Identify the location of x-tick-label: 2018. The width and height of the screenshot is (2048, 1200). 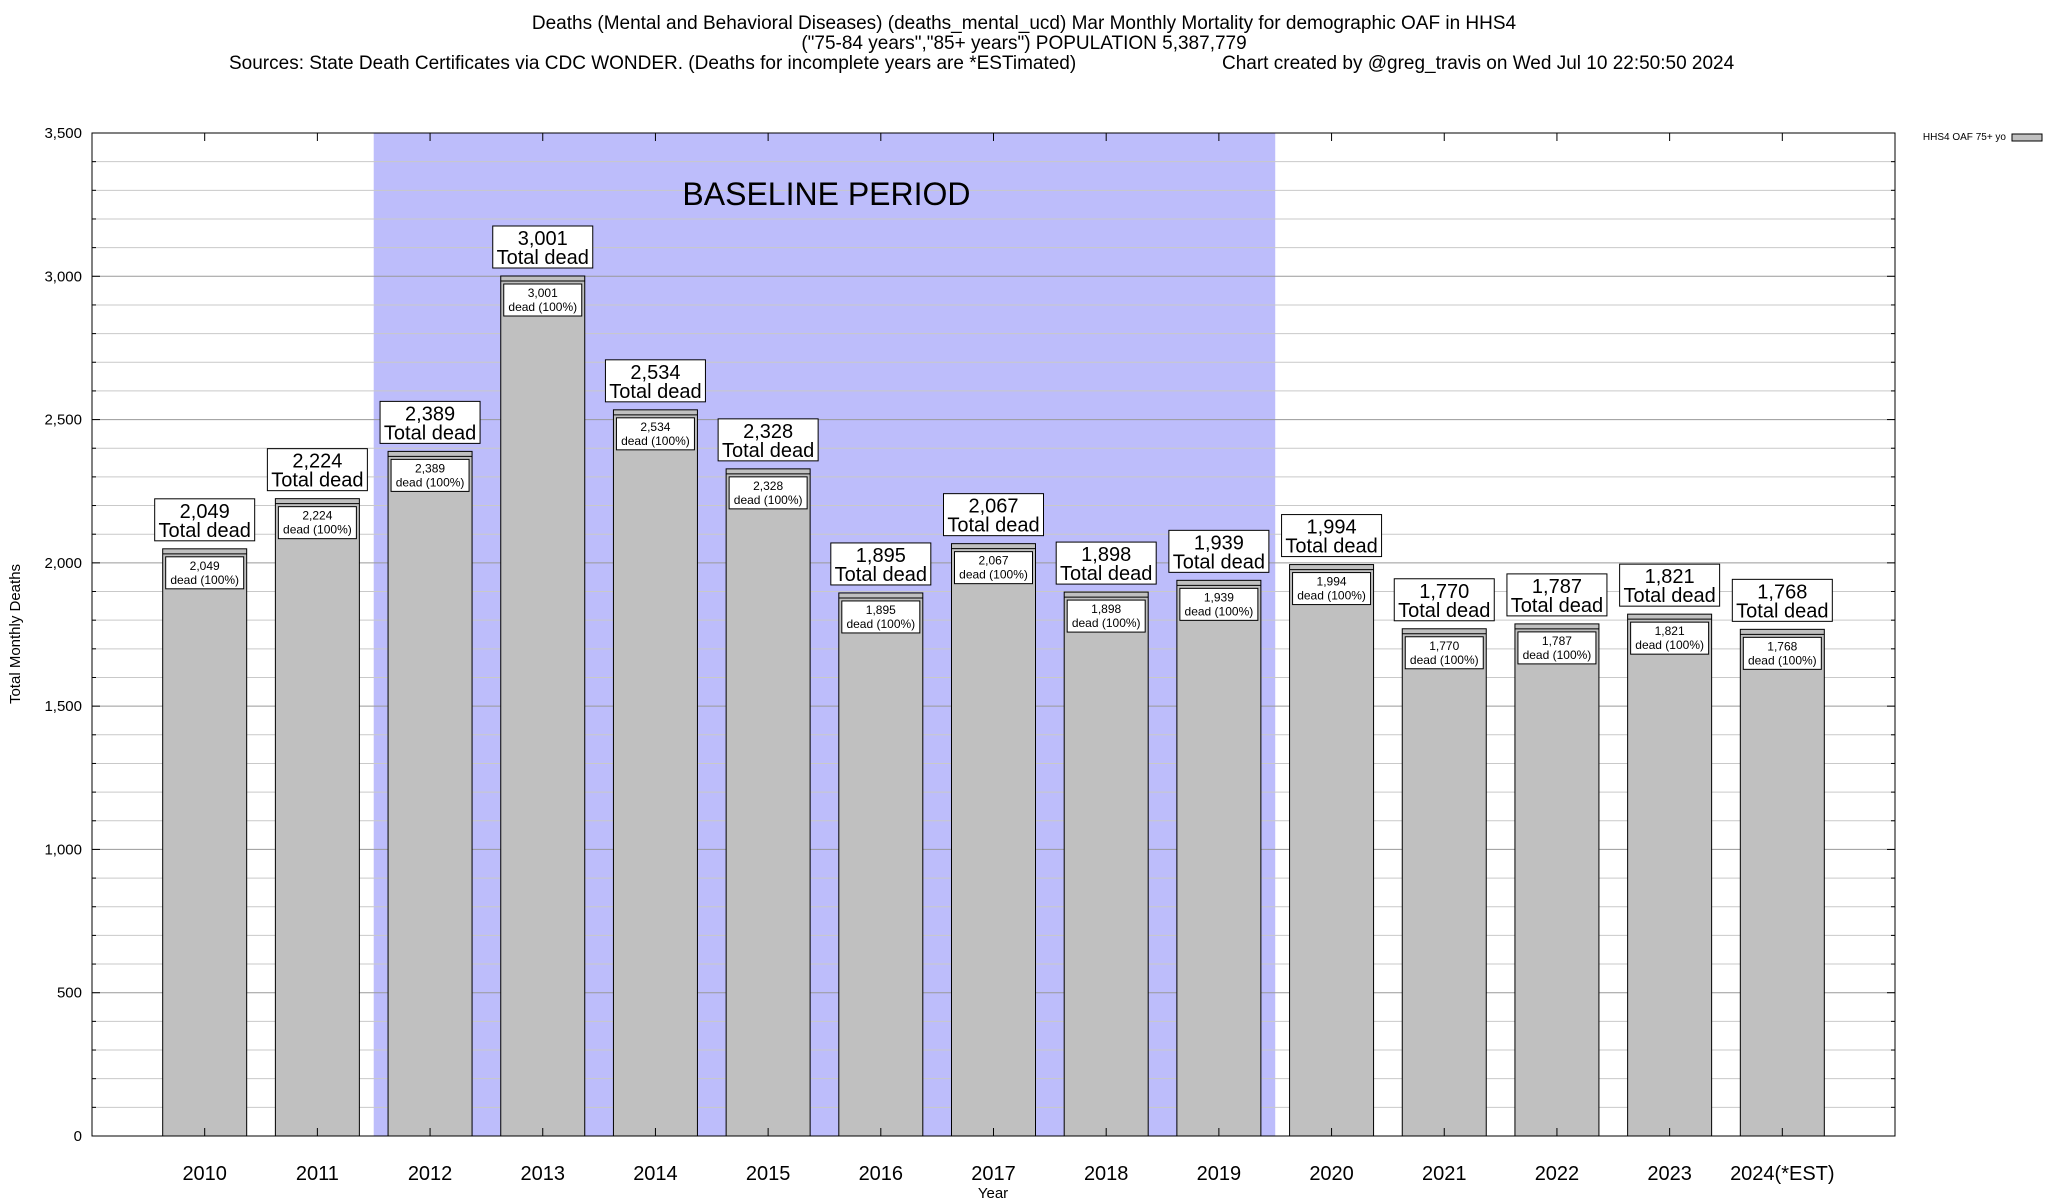
(1106, 1174).